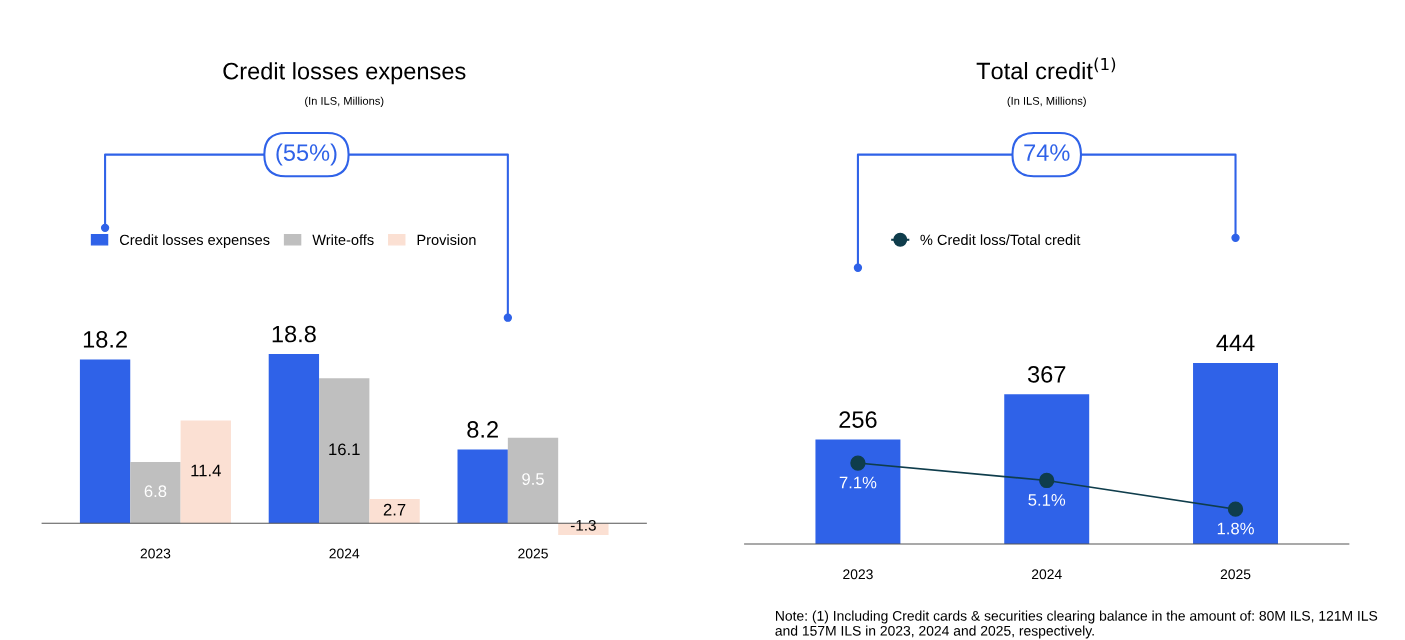 Image resolution: width=1405 pixels, height=640 pixels. What do you see at coordinates (1046, 68) in the screenshot?
I see `chart-title: Total credit$^{(1)}$` at bounding box center [1046, 68].